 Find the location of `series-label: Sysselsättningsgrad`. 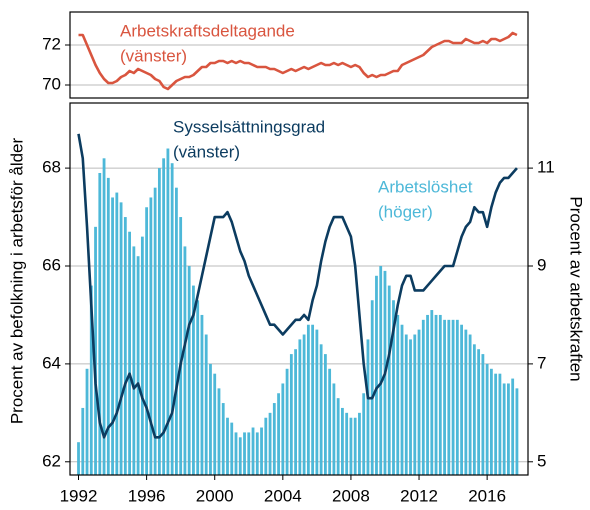

series-label: Sysselsättningsgrad is located at coordinates (249, 126).